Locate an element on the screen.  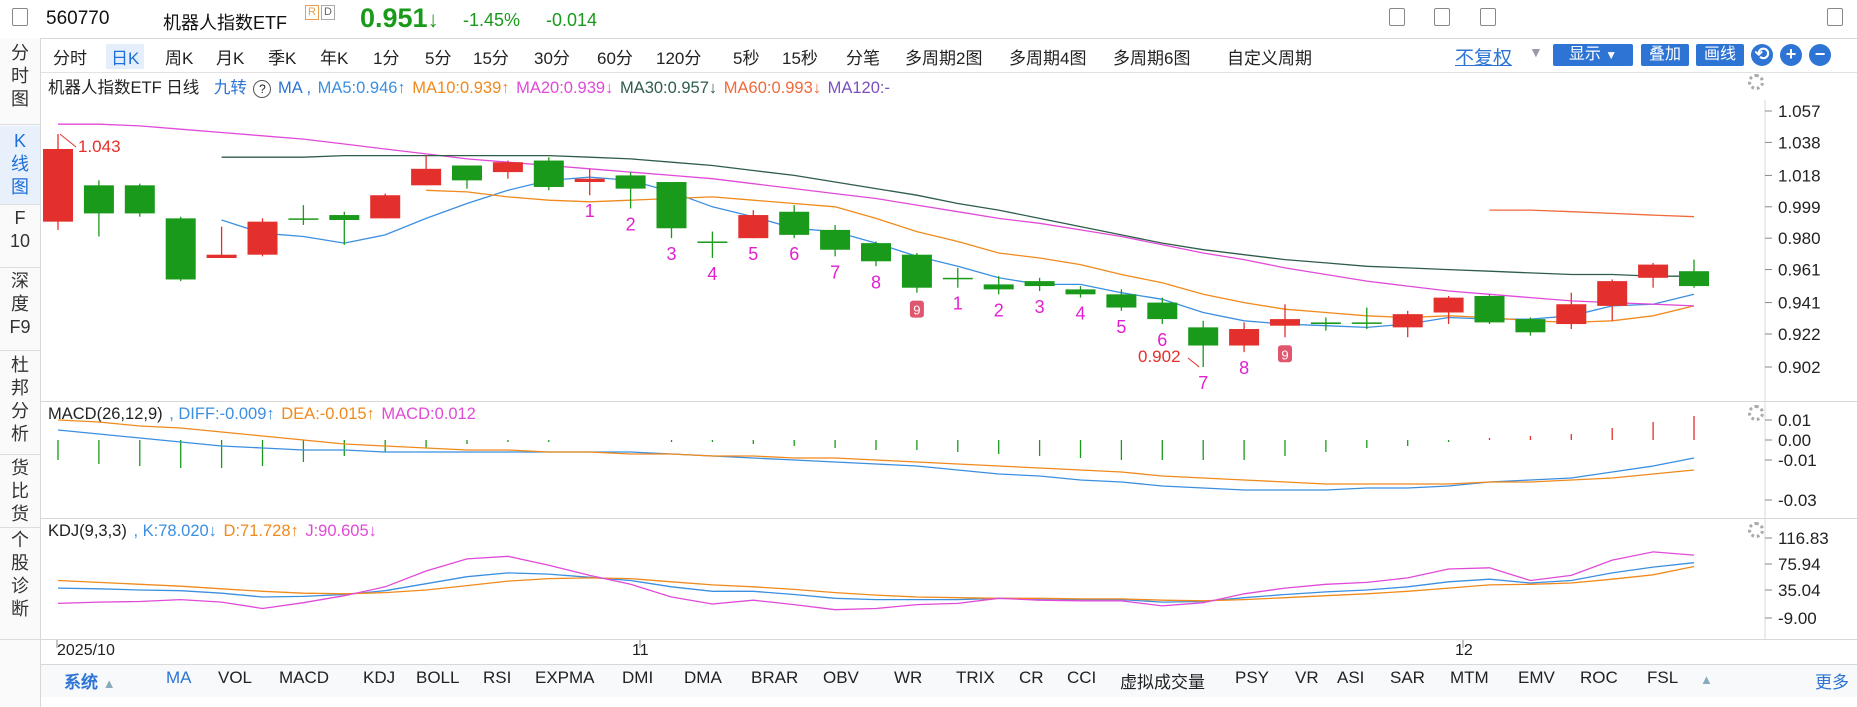
help-icon: ? is located at coordinates (262, 89).